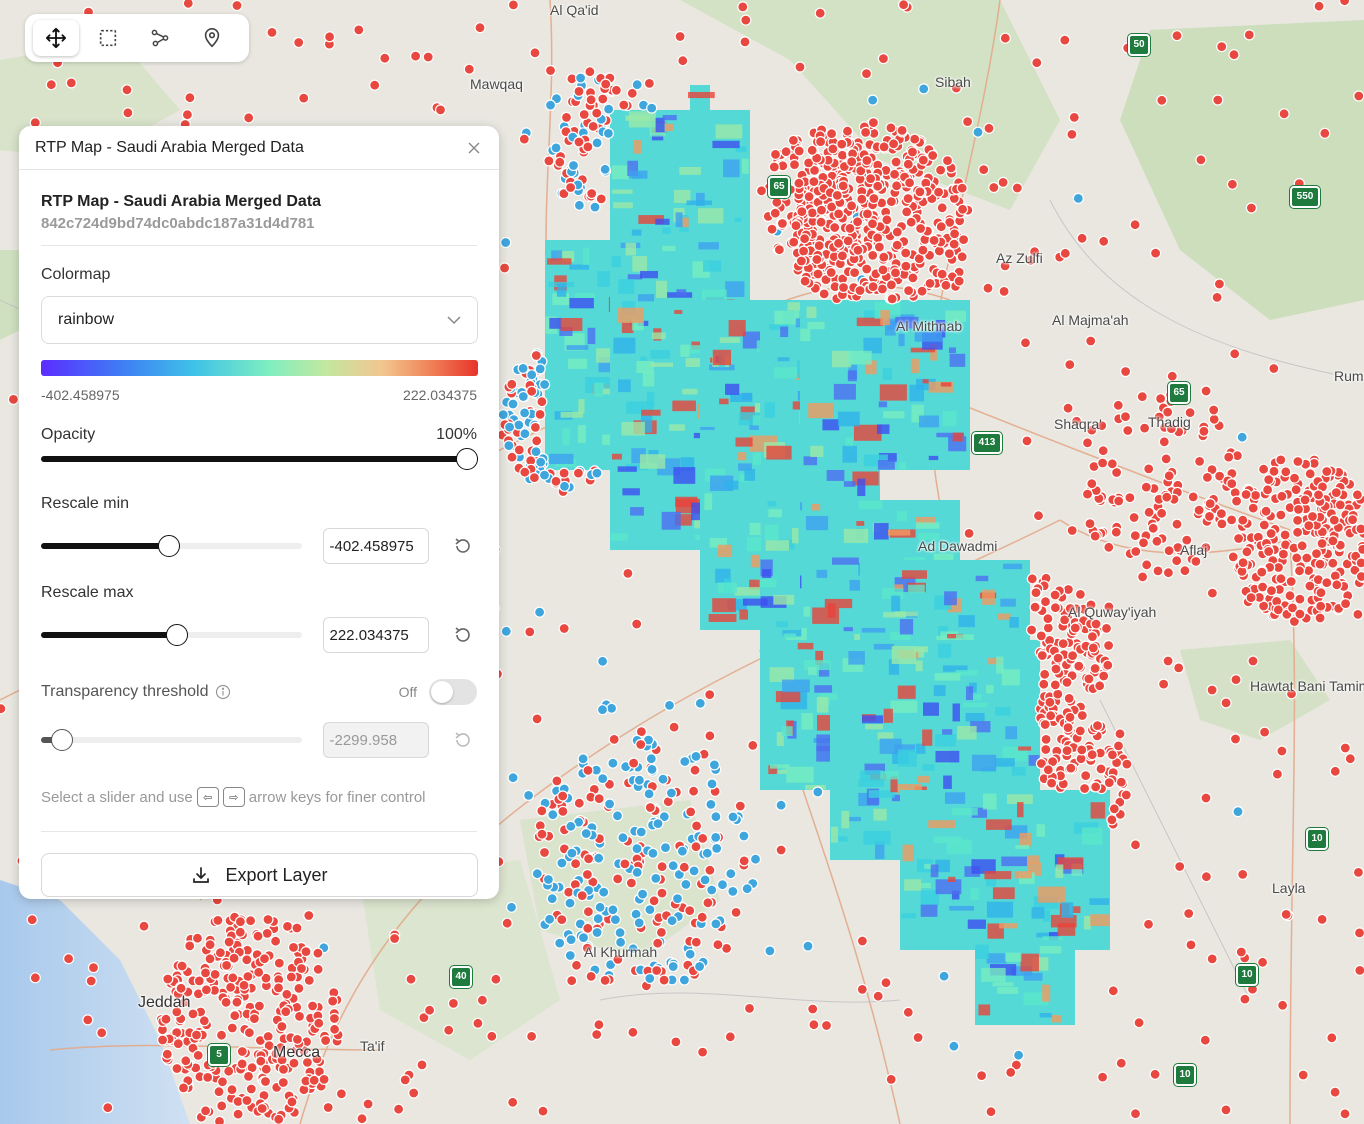 Image resolution: width=1364 pixels, height=1124 pixels. I want to click on opacity-row: Opacity 100%, so click(259, 435).